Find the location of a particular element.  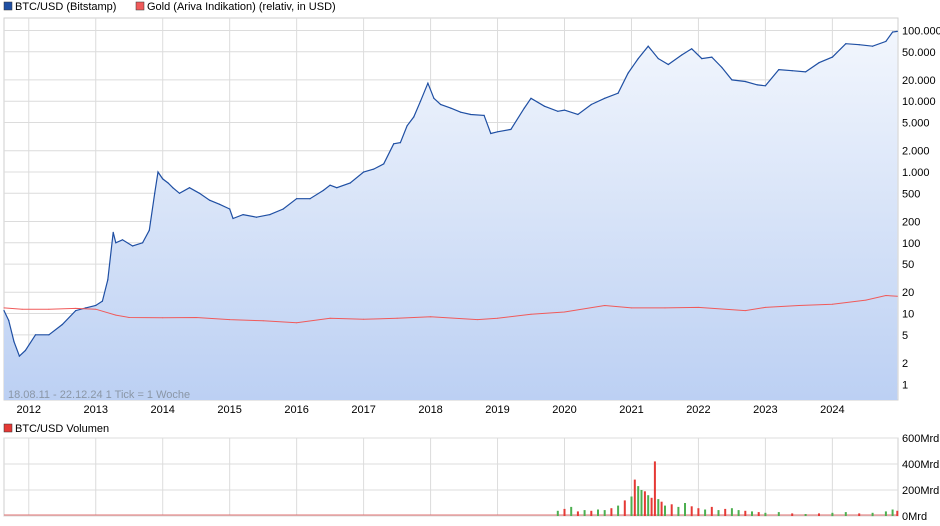

y-tick-label: 2 is located at coordinates (905, 364).